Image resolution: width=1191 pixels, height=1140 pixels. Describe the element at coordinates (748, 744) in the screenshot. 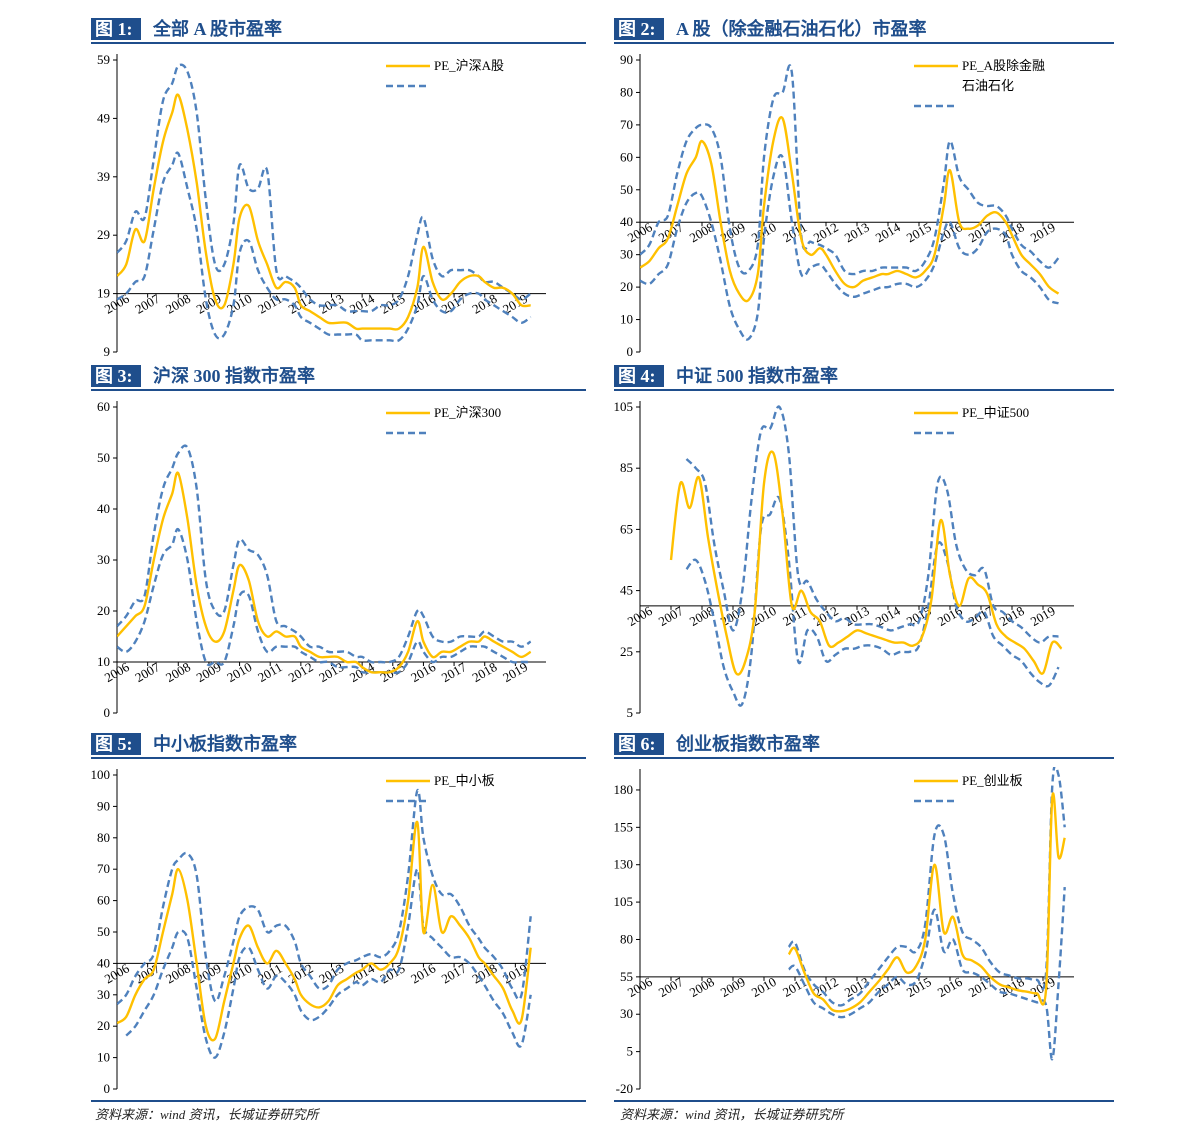

I see `figure-title: 创业板指数市盈率` at that location.